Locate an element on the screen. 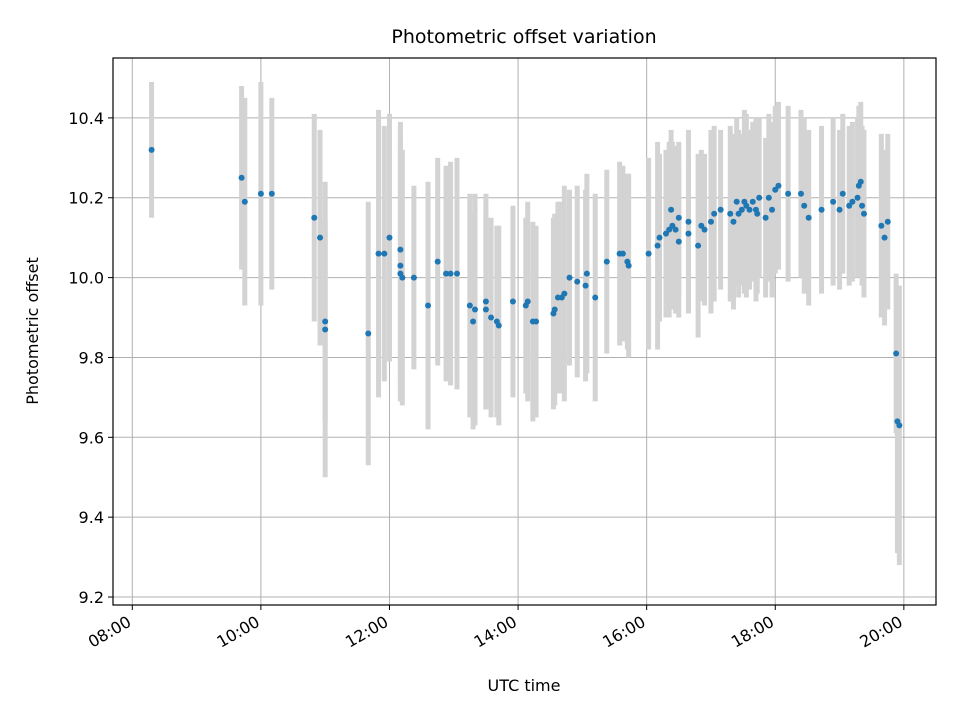 This screenshot has height=720, width=960. y-tick-label: 9.4 is located at coordinates (91, 517).